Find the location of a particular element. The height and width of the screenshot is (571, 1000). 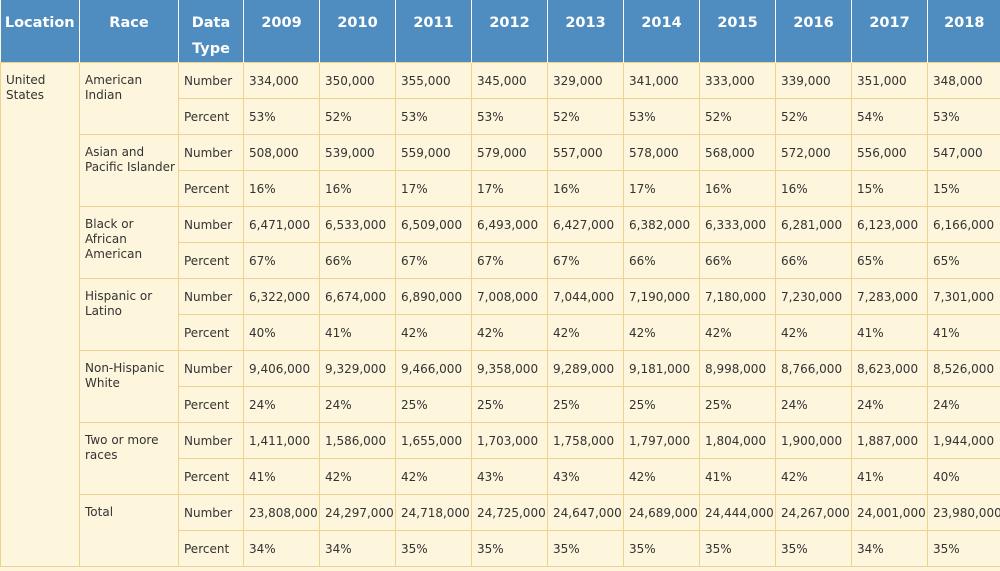

number-cell: 24,001,000 is located at coordinates (889, 512).